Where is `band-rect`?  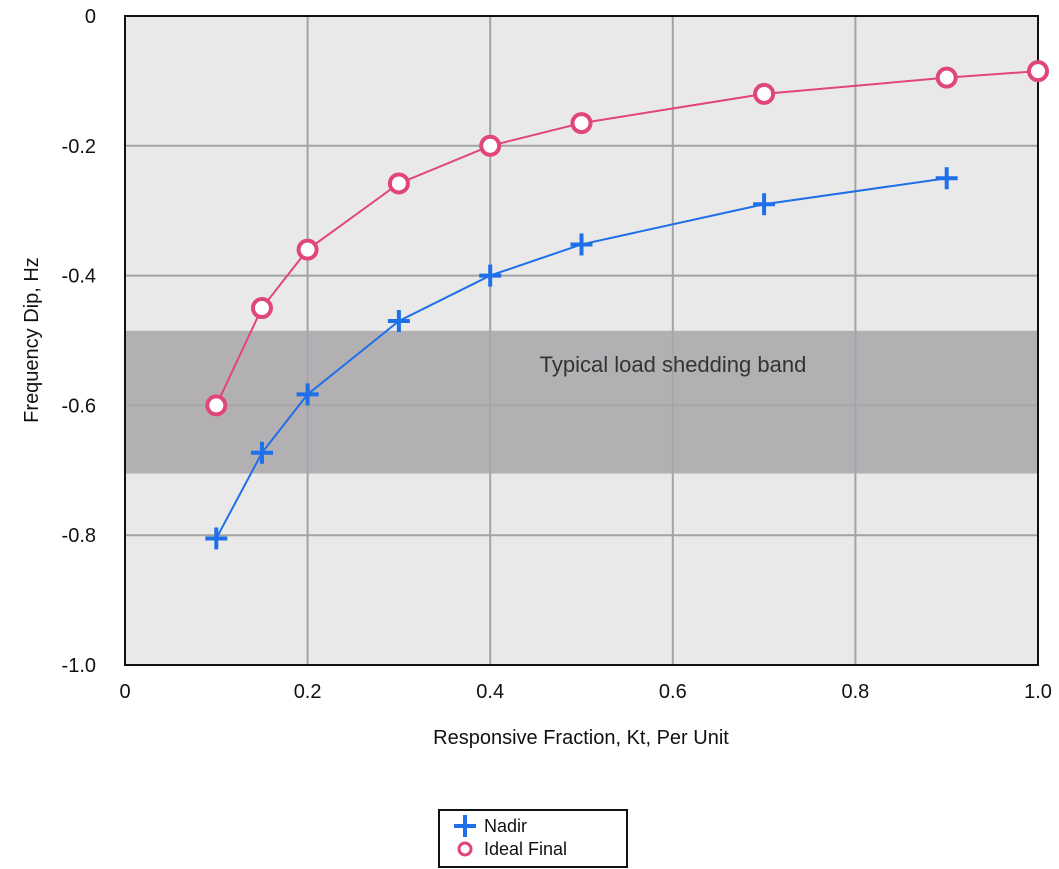
band-rect is located at coordinates (581, 402).